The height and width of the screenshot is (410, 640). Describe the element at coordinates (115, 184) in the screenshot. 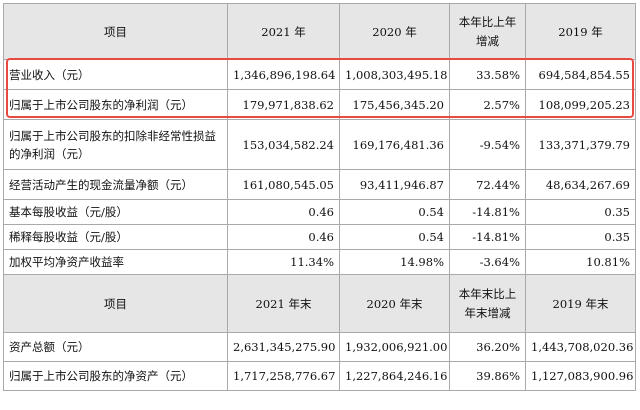

I see `row-label: 经营活动产生的现金流量净额（元）` at that location.